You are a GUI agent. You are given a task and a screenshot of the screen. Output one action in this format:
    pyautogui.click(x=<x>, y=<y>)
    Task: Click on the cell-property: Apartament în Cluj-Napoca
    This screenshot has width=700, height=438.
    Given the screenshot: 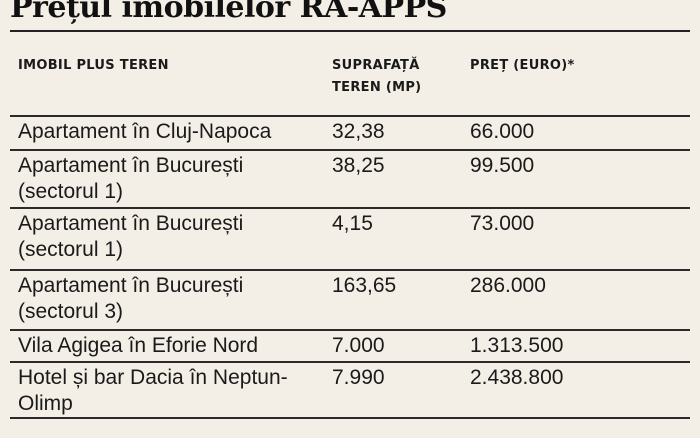 What is the action you would take?
    pyautogui.click(x=145, y=131)
    